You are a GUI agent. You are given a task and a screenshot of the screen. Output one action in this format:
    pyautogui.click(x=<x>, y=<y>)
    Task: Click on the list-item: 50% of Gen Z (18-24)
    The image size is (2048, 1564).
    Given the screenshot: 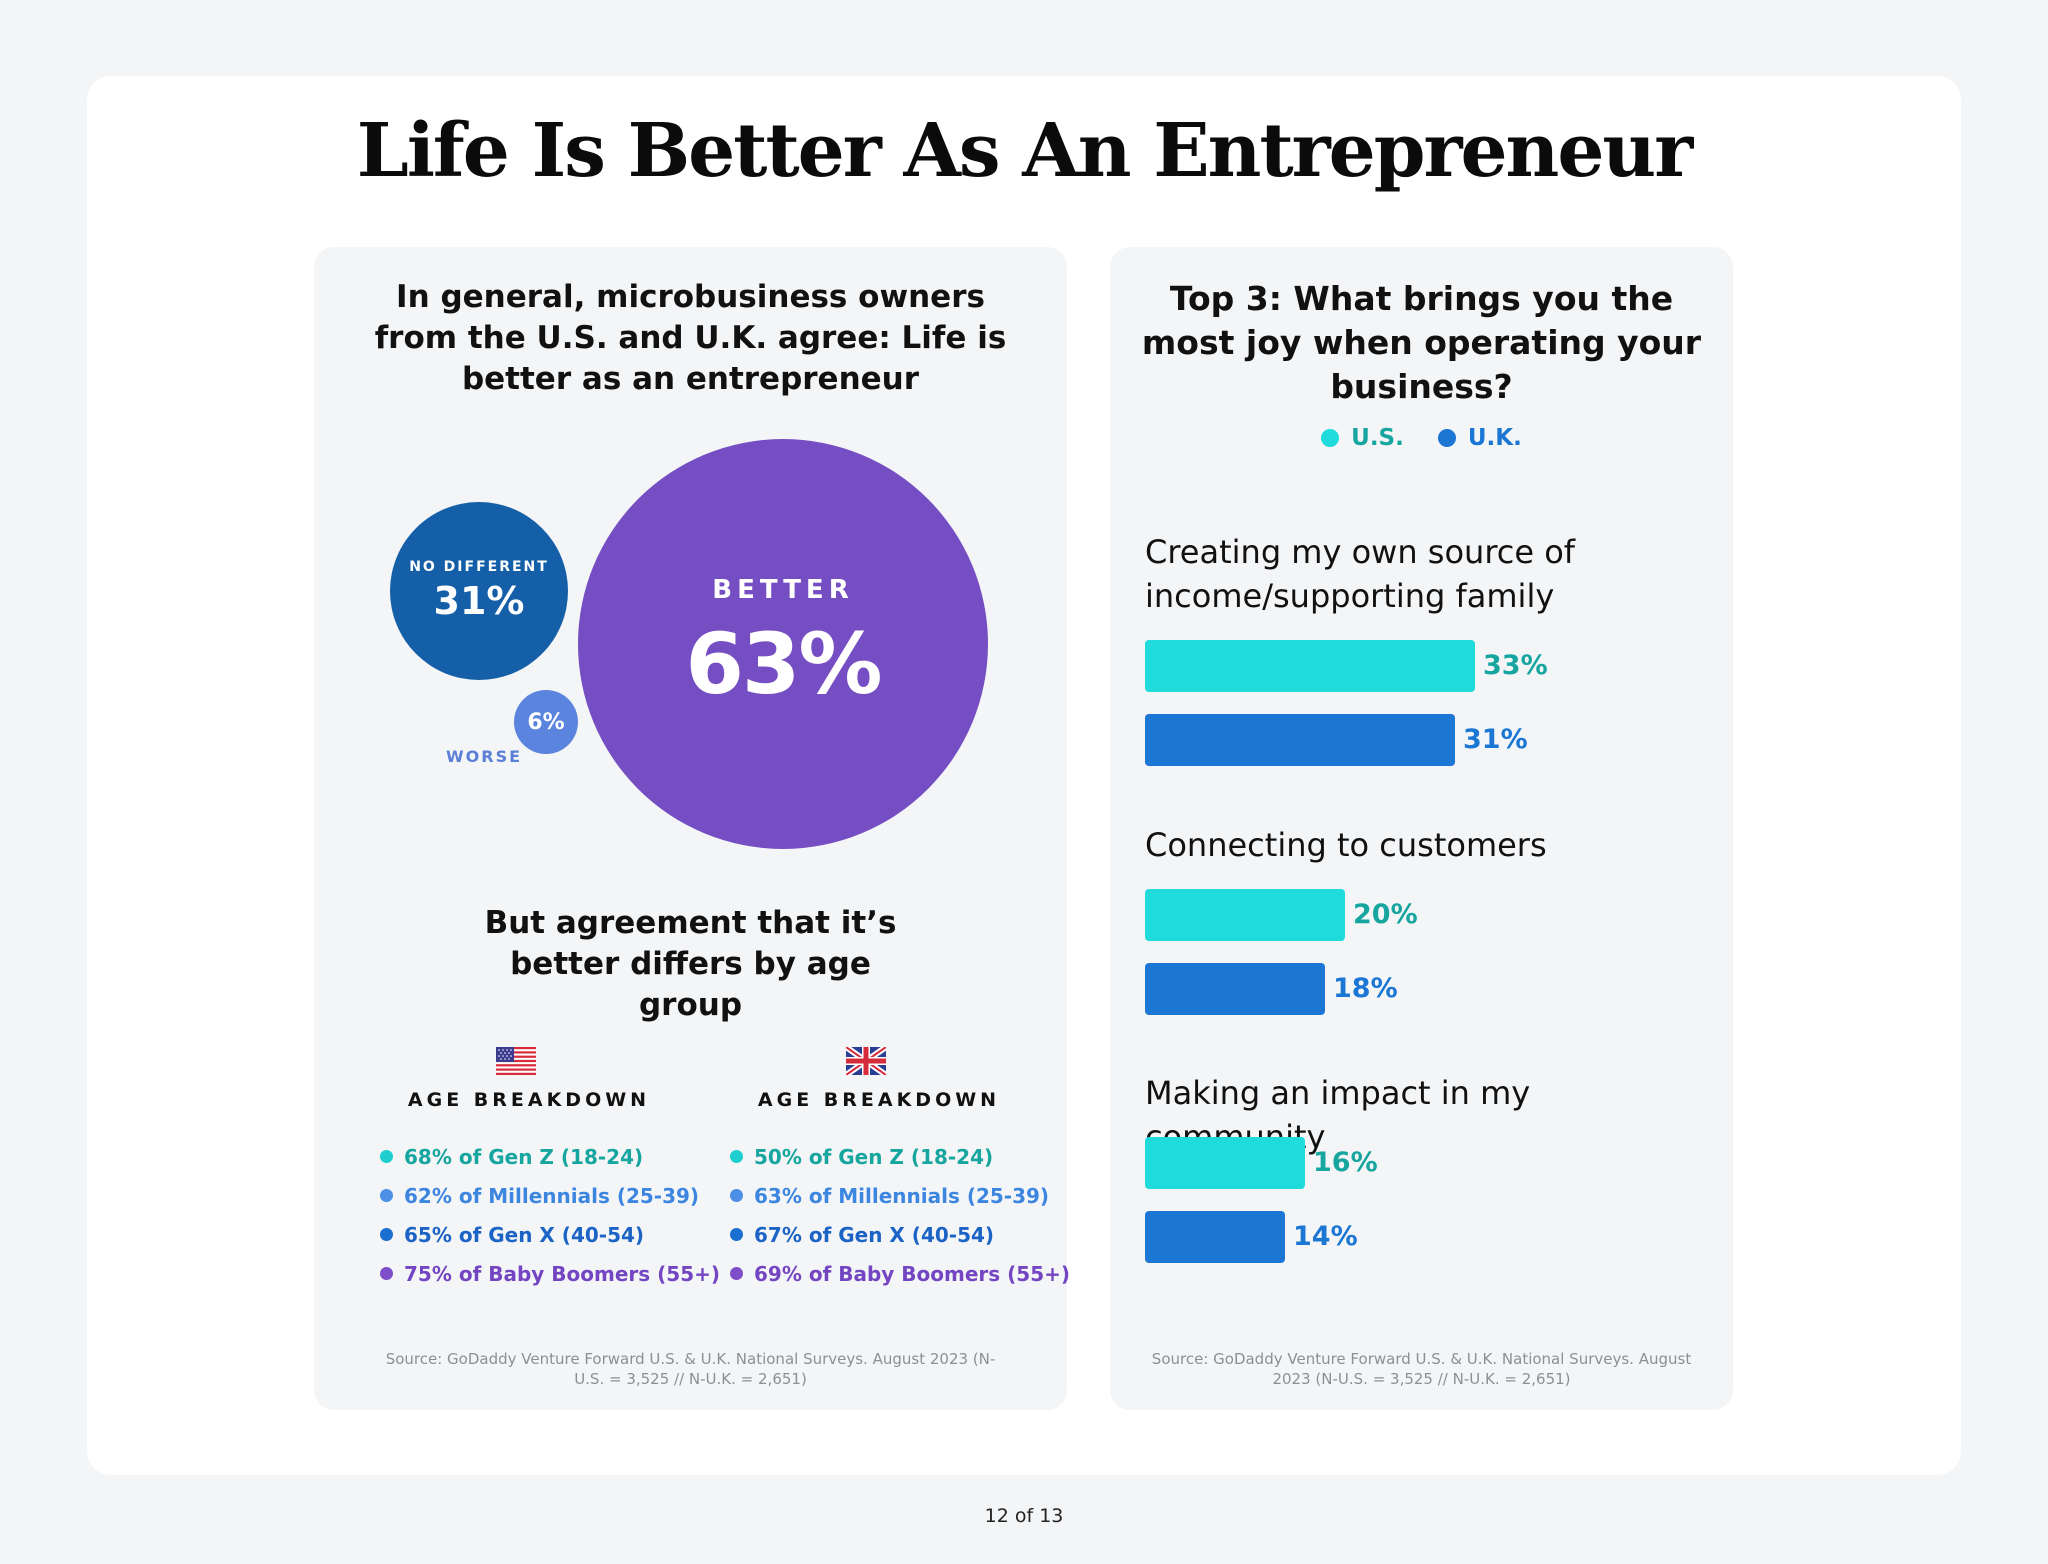 What is the action you would take?
    pyautogui.click(x=900, y=1156)
    